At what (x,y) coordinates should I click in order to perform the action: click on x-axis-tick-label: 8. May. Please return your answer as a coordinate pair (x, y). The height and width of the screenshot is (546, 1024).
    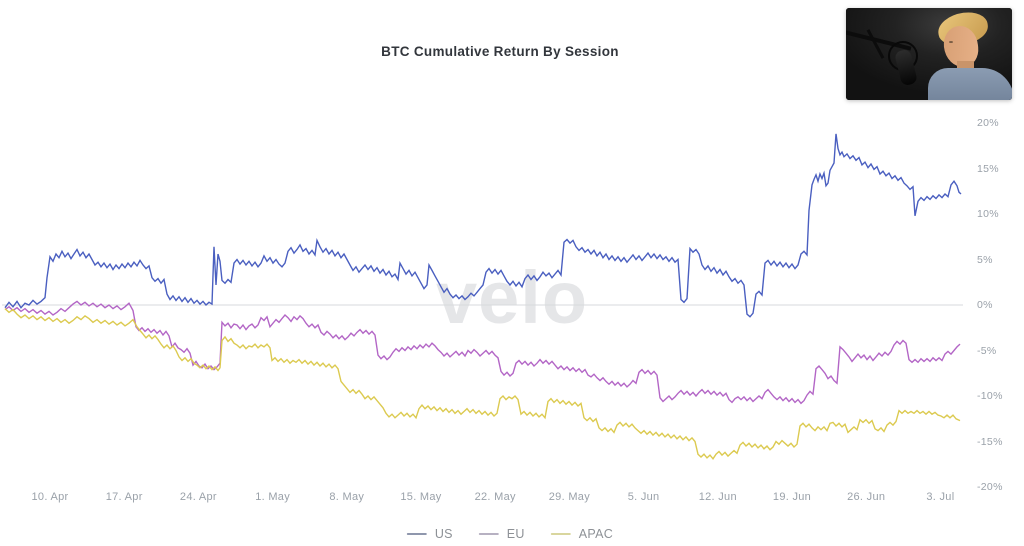
    Looking at the image, I should click on (347, 497).